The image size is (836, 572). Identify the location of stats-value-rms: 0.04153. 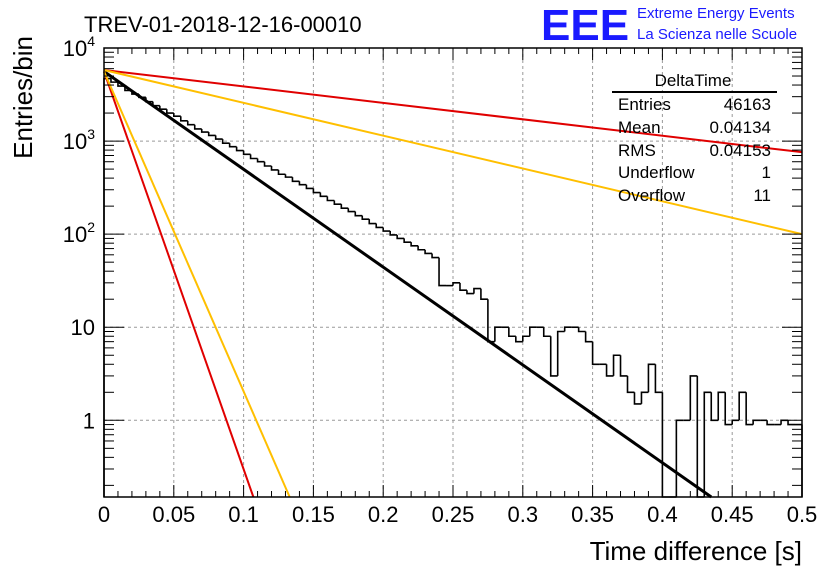
(740, 150).